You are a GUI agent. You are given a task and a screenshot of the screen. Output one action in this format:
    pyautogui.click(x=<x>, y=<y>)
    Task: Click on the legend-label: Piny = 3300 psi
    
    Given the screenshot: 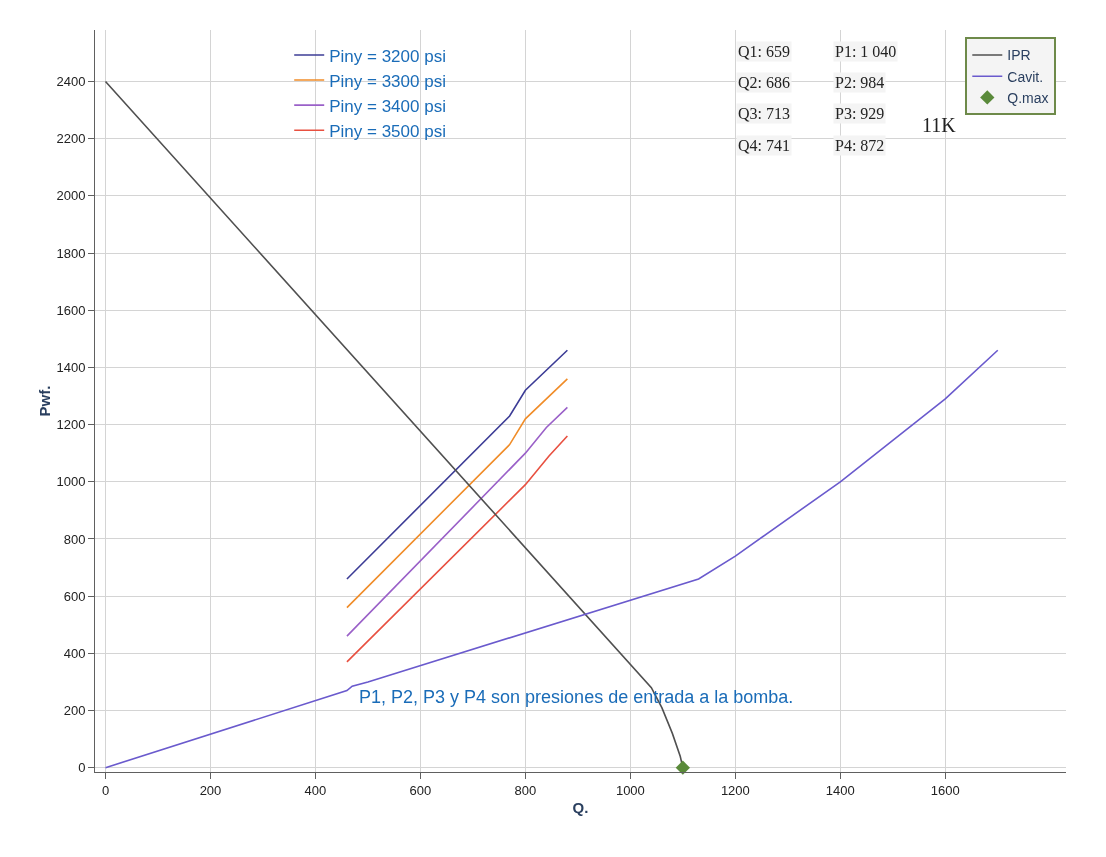 What is the action you would take?
    pyautogui.click(x=387, y=81)
    